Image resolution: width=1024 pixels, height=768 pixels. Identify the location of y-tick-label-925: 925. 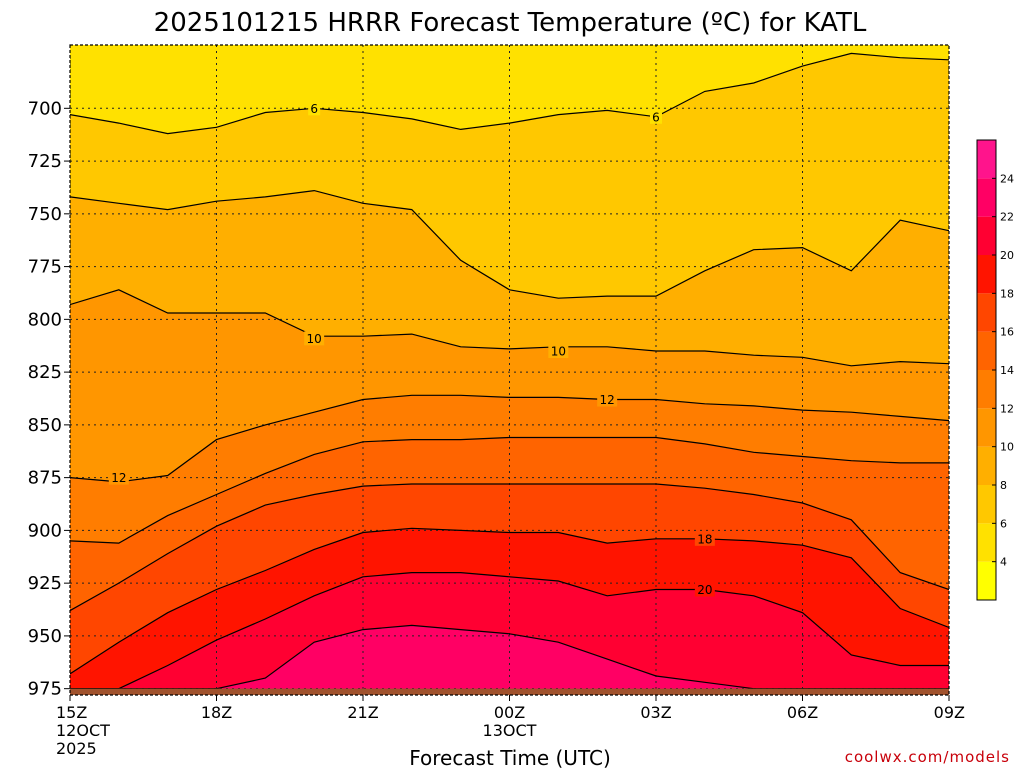
(45, 583).